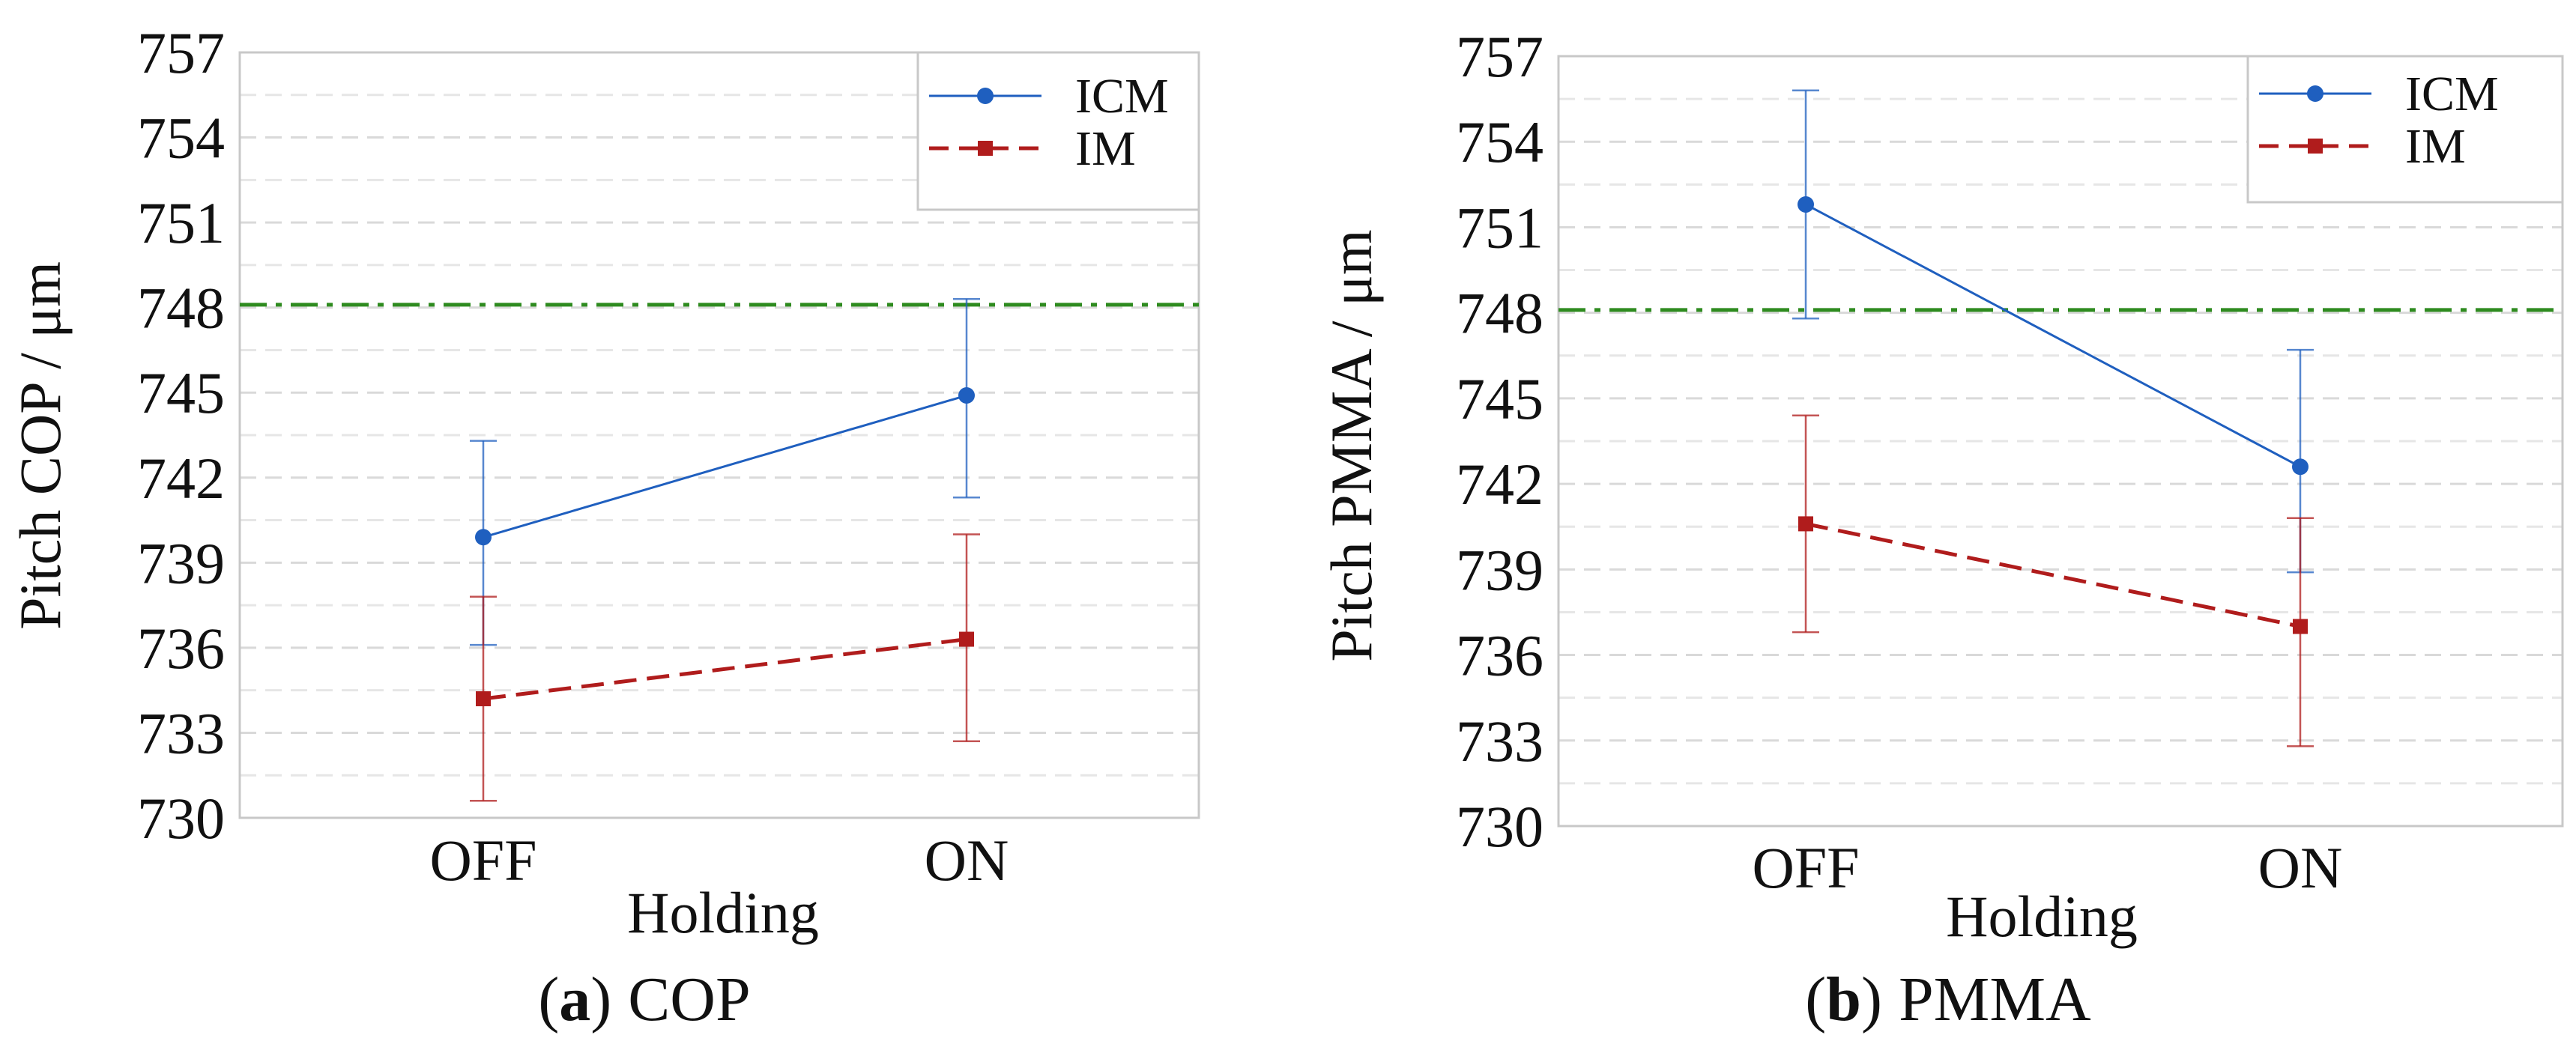  I want to click on caption-text: PMMA, so click(1995, 1000).